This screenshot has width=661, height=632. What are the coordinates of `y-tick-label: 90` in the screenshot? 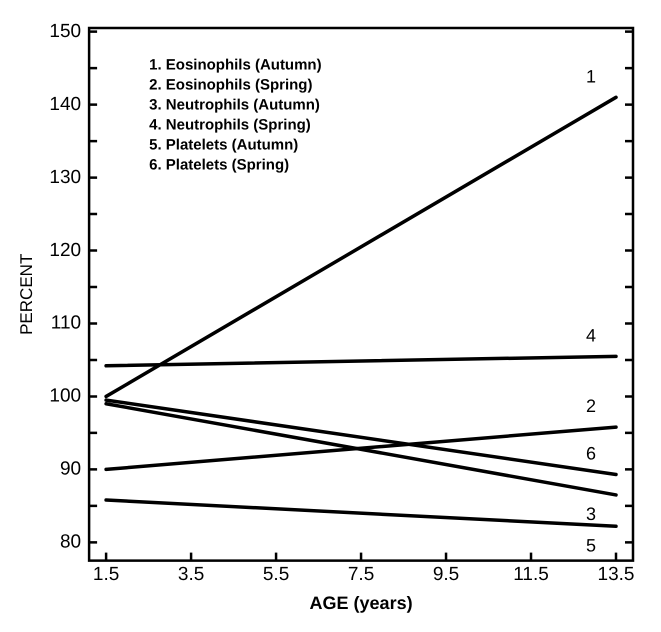 It's located at (71, 469).